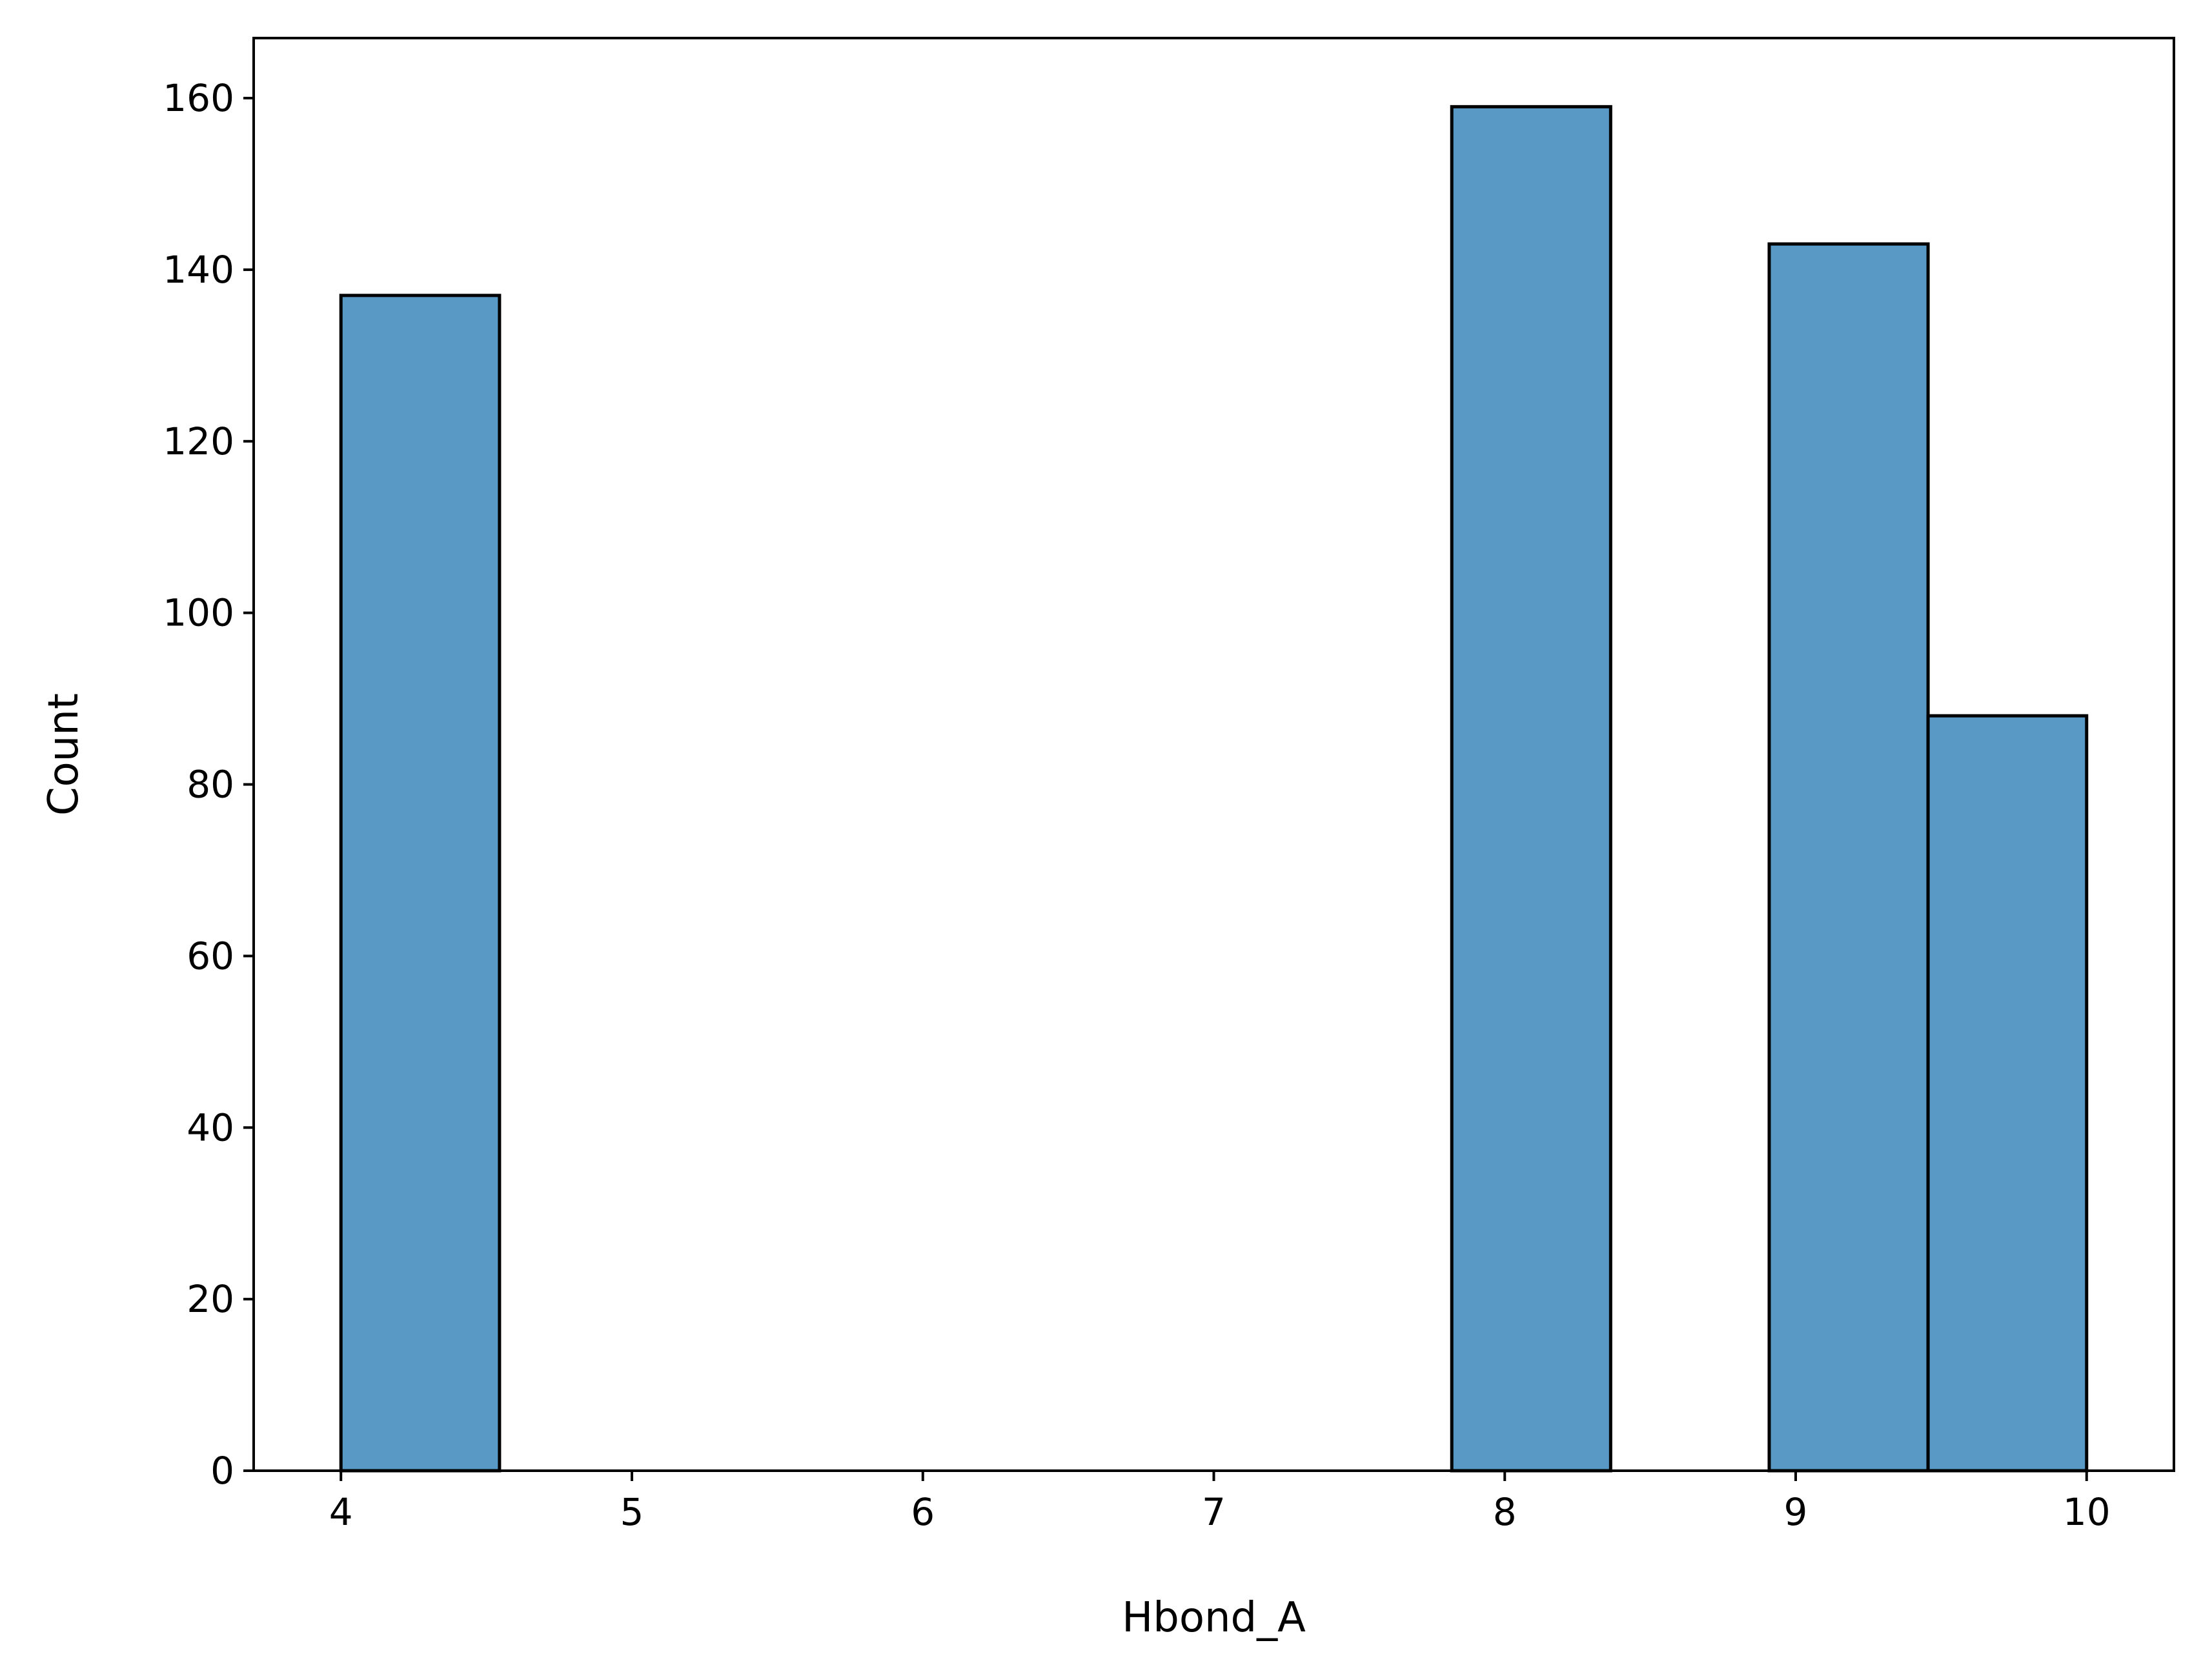 Image resolution: width=2212 pixels, height=1674 pixels. I want to click on x-tick-label: 10, so click(2087, 1512).